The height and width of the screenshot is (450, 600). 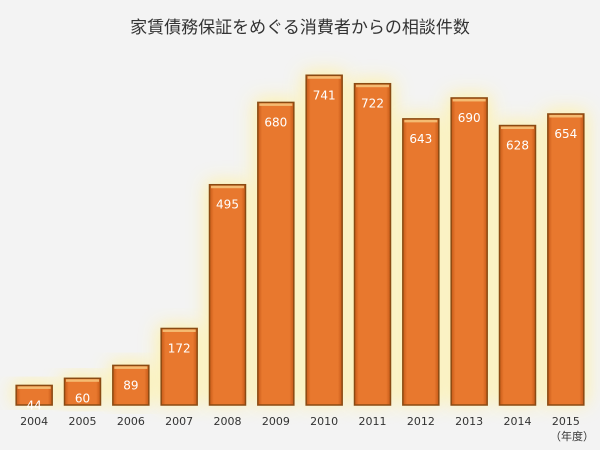 What do you see at coordinates (372, 104) in the screenshot?
I see `data-label-2011: 722` at bounding box center [372, 104].